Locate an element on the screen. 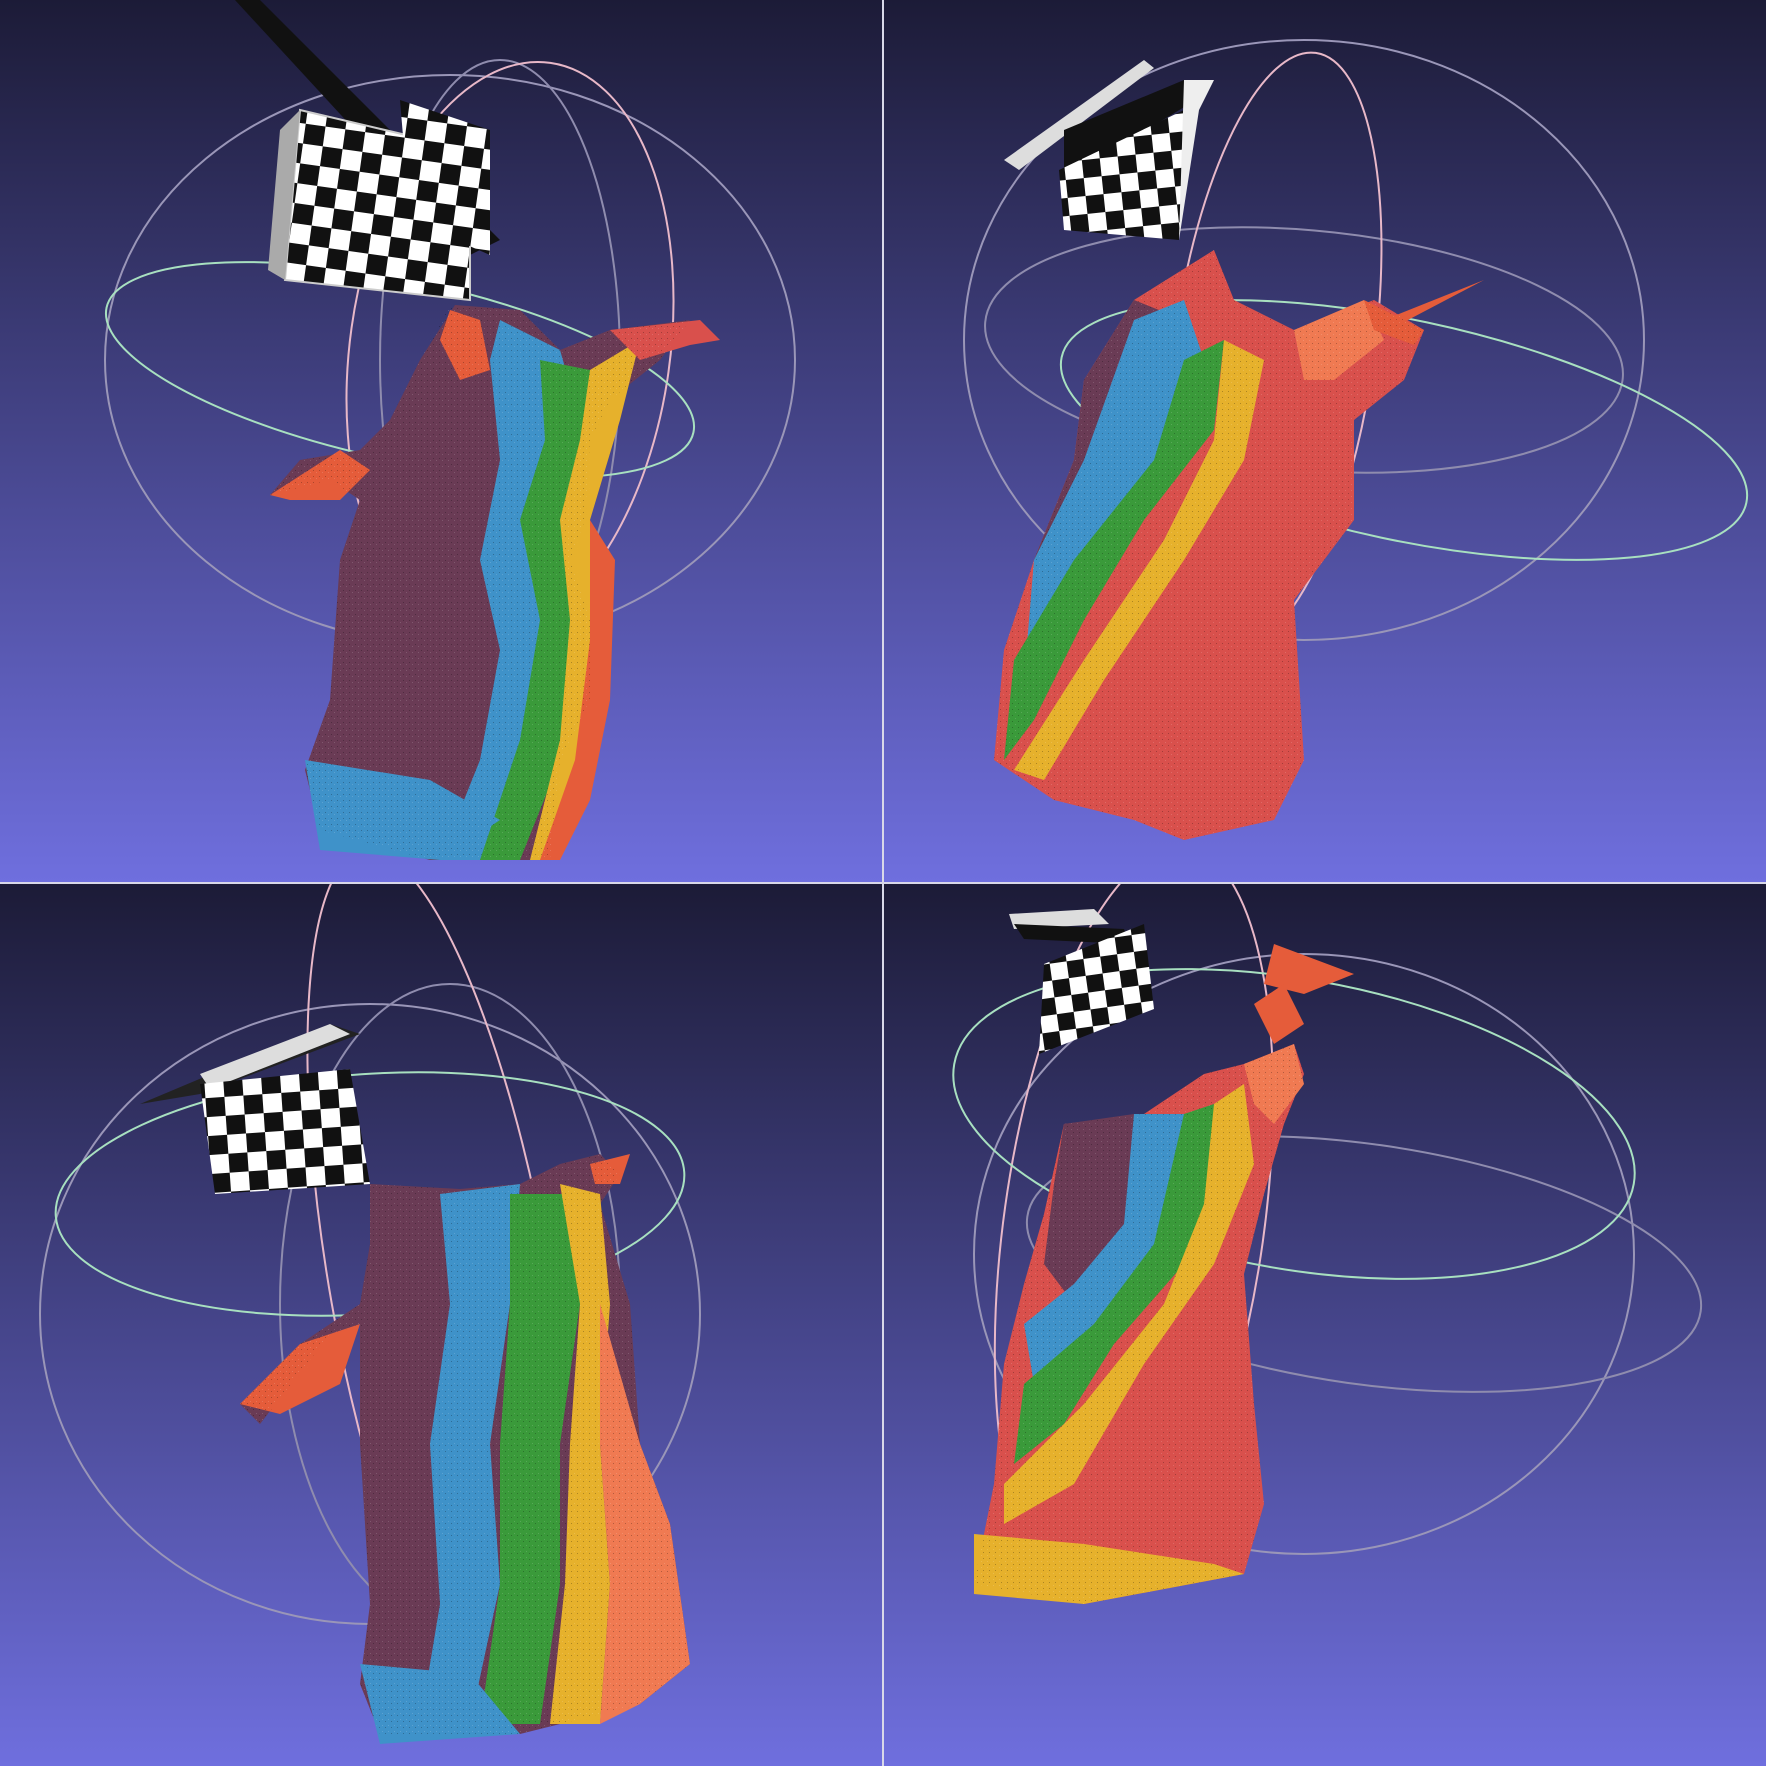  trackball-horizontal-ring is located at coordinates (1404, 430).